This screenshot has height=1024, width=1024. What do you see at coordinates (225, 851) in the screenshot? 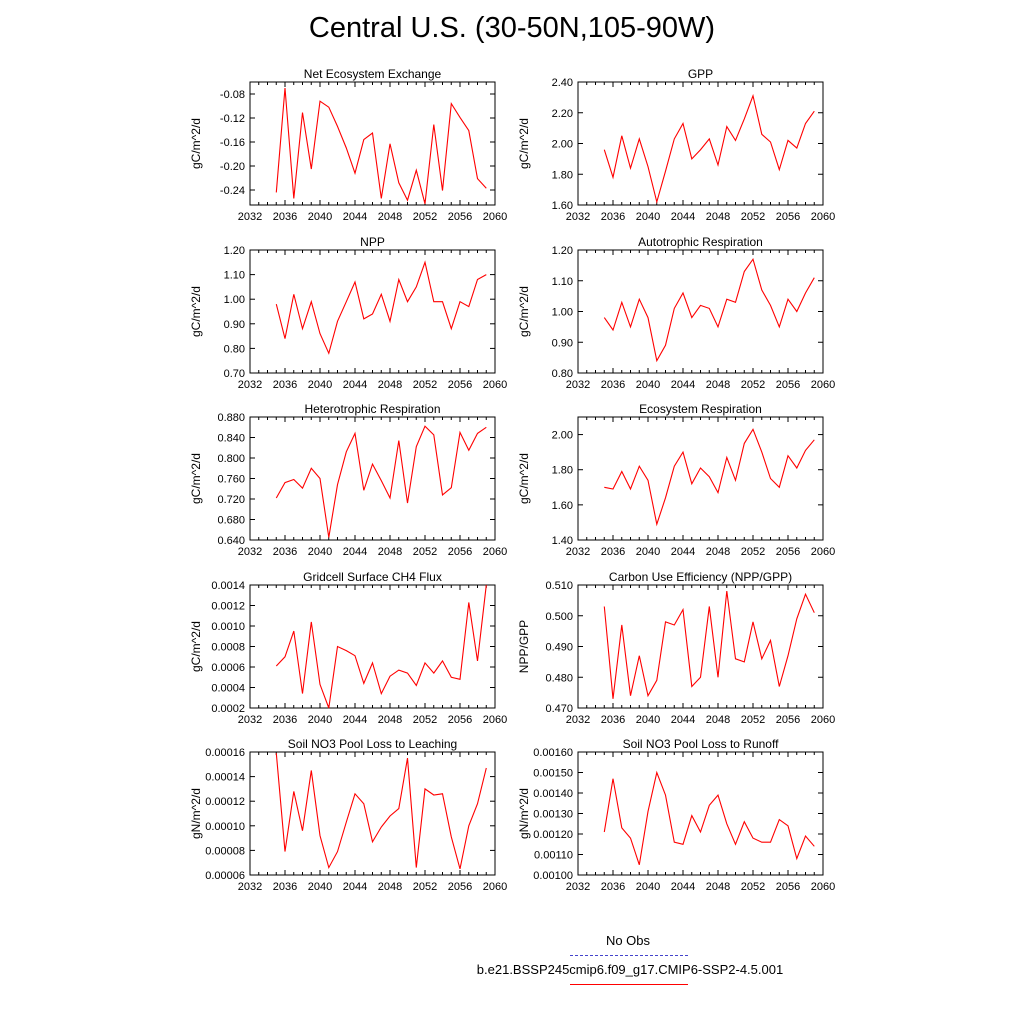
I see `y-tick-label: 0.00008` at bounding box center [225, 851].